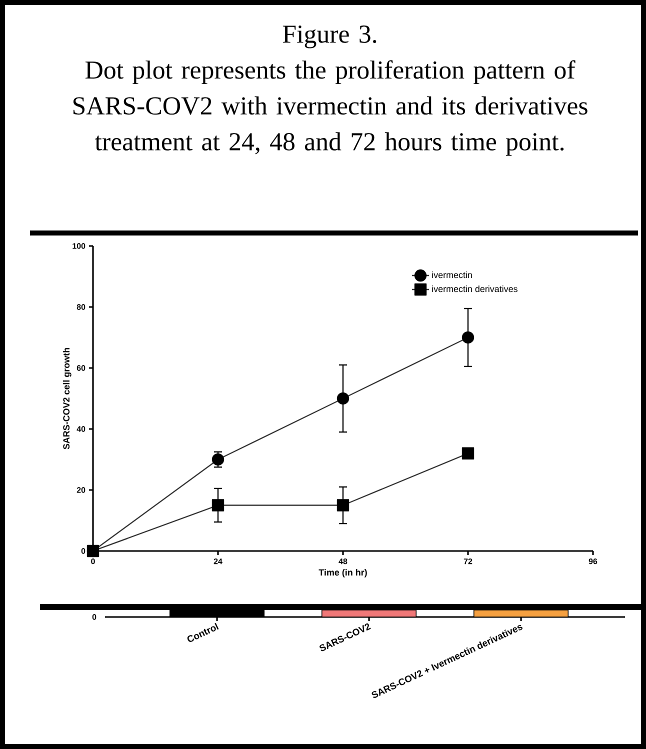  What do you see at coordinates (475, 289) in the screenshot?
I see `legend-label: ivermectin derivatives` at bounding box center [475, 289].